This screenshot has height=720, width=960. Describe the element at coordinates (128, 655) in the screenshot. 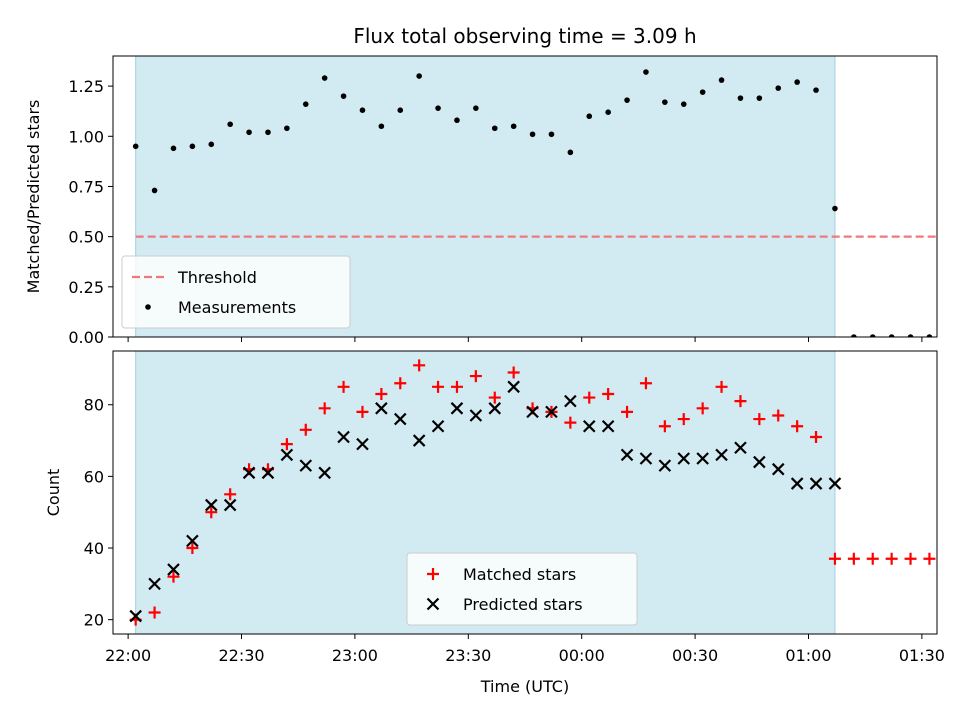

I see `x-tick-label: 22:00` at that location.